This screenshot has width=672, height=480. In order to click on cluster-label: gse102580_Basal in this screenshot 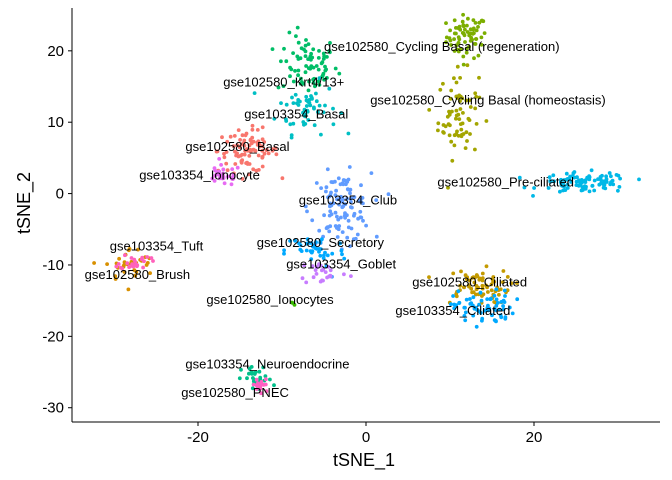, I will do `click(237, 146)`.